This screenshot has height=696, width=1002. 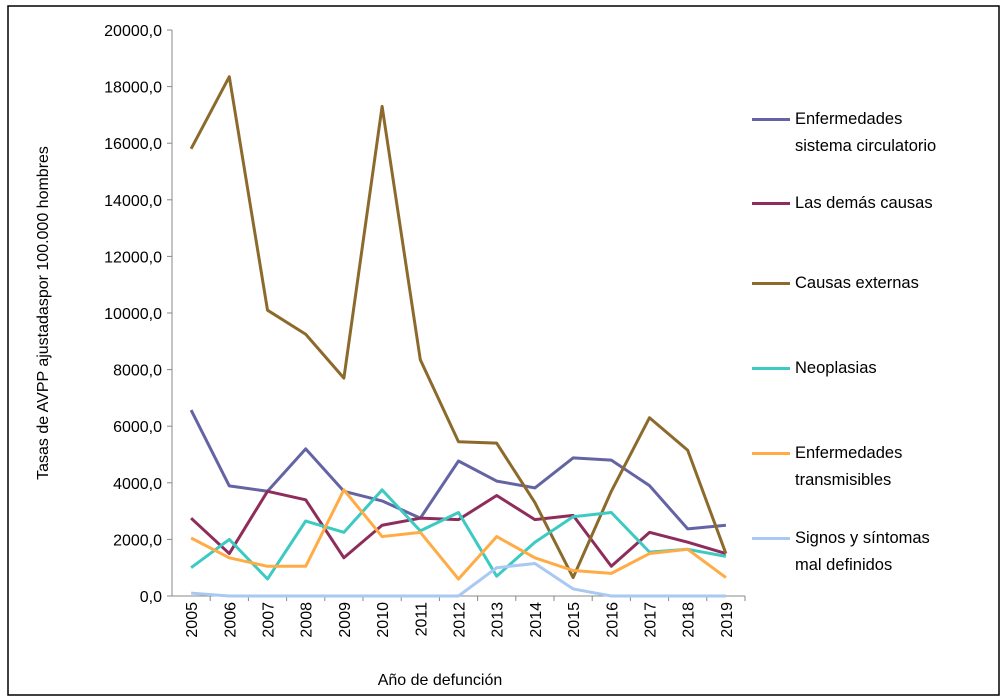 I want to click on legend-label: Las demás causas, so click(x=864, y=203).